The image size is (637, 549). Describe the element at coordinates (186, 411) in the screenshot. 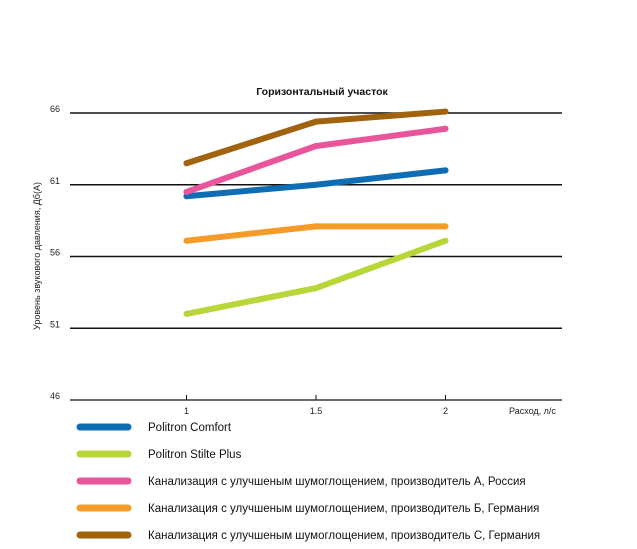

I see `x-tick-label-0: 1` at that location.